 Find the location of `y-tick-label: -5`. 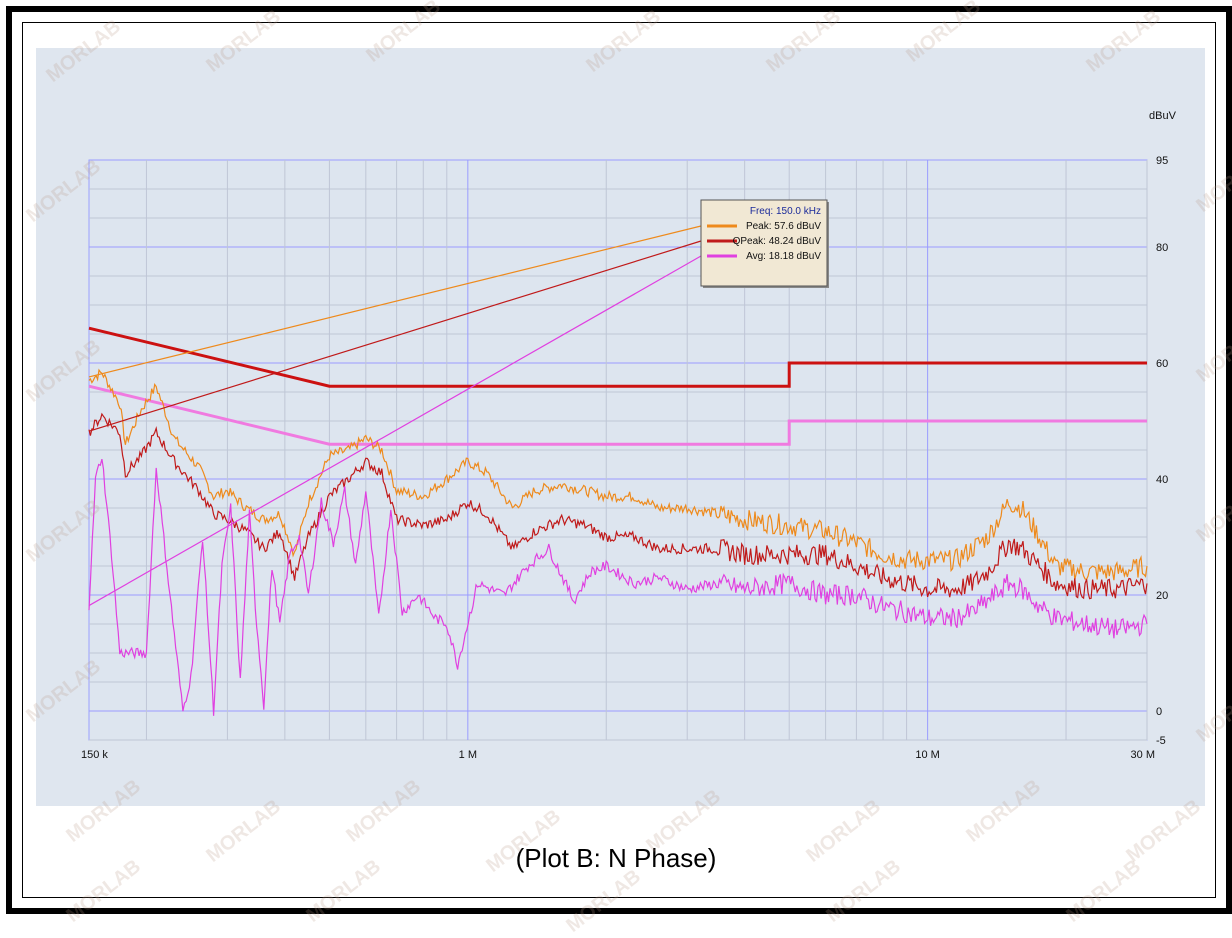

y-tick-label: -5 is located at coordinates (1161, 741).